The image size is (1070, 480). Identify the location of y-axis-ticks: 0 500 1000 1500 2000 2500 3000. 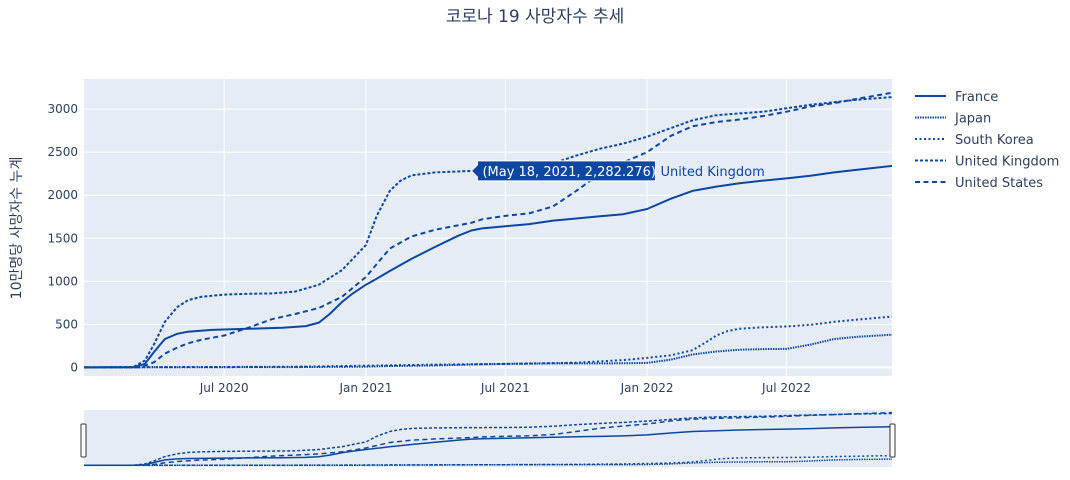
(62, 238).